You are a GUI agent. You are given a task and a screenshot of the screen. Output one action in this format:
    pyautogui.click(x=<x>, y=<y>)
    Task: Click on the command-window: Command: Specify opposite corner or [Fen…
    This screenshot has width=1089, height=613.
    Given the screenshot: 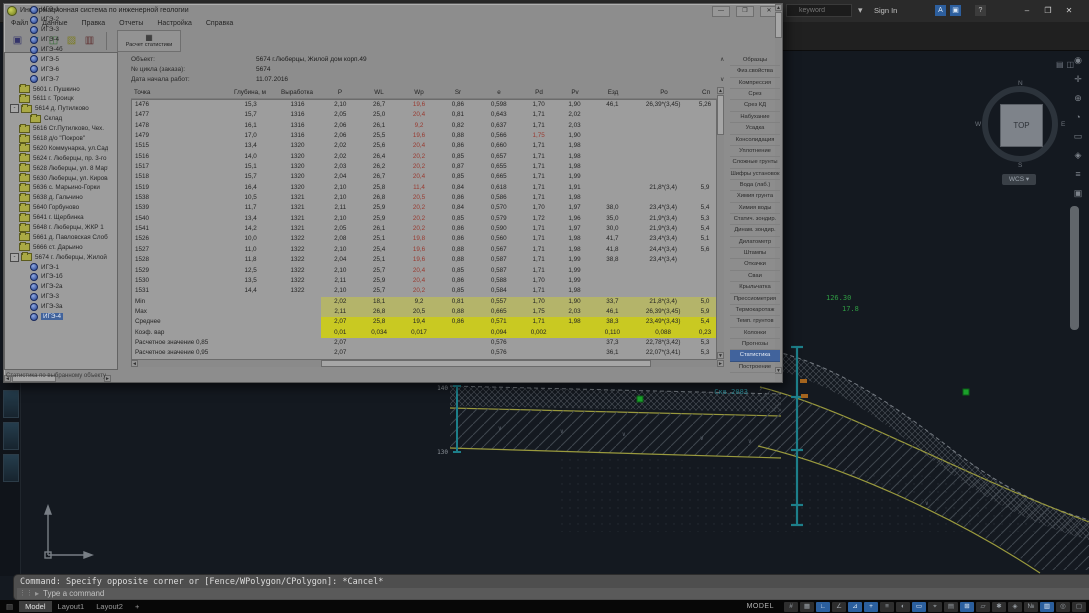 What is the action you would take?
    pyautogui.click(x=551, y=587)
    